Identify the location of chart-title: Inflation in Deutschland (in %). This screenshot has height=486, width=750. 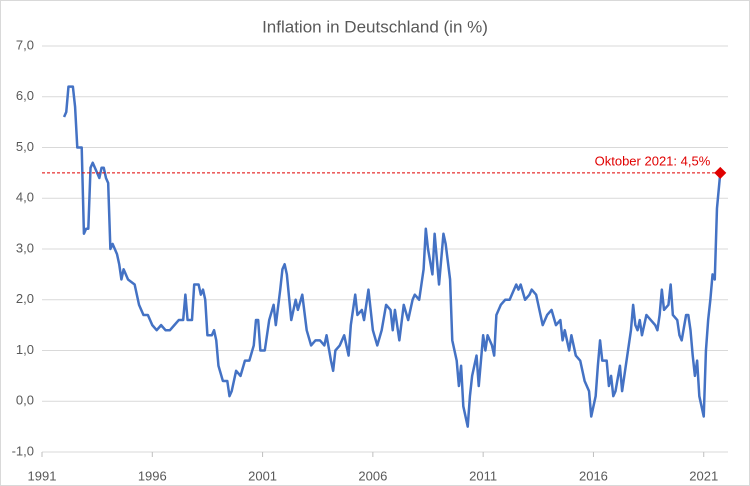
(375, 26).